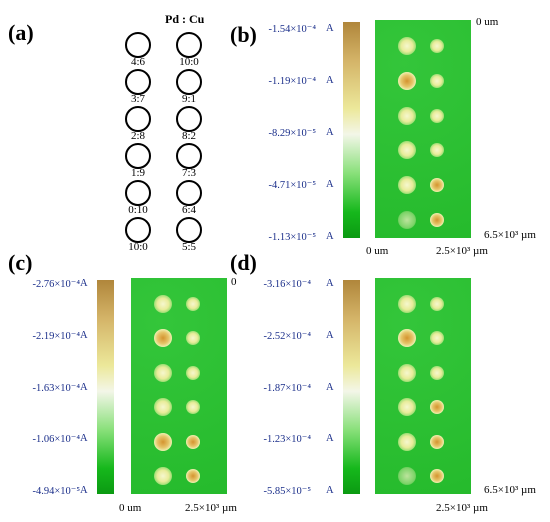 This screenshot has width=550, height=522. I want to click on panel-c-x-left: 0 um, so click(130, 508).